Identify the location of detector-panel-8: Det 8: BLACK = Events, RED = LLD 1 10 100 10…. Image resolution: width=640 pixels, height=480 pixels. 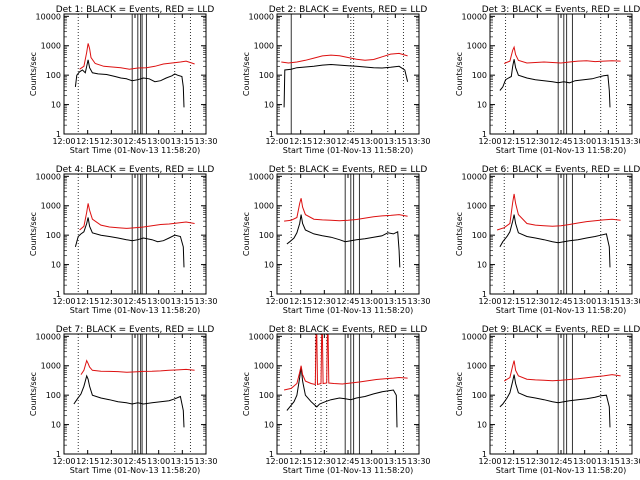
(336, 400).